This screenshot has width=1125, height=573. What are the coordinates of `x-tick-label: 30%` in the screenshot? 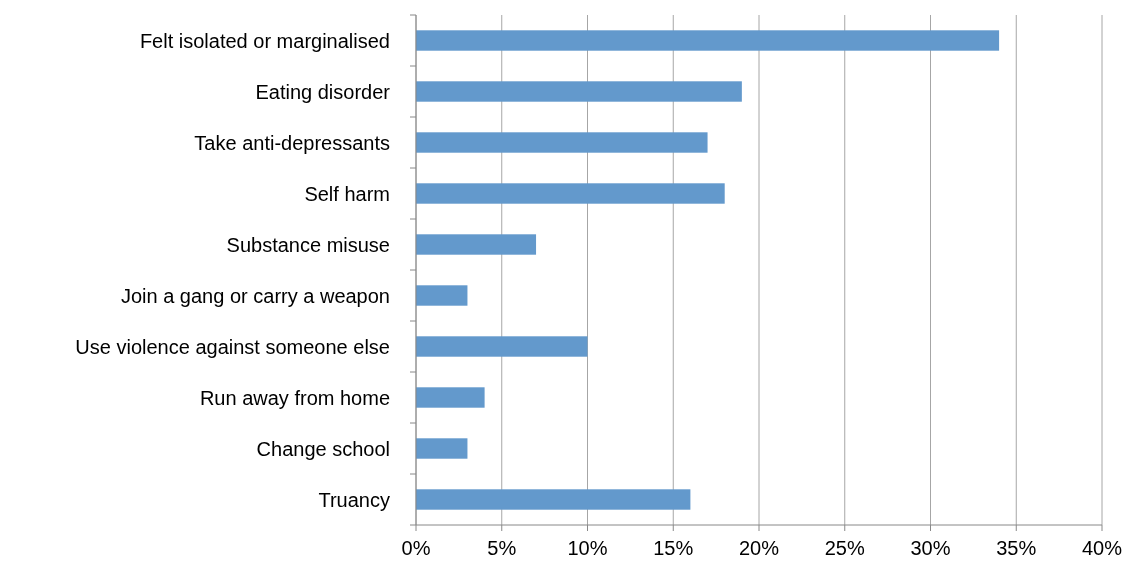 It's located at (930, 548).